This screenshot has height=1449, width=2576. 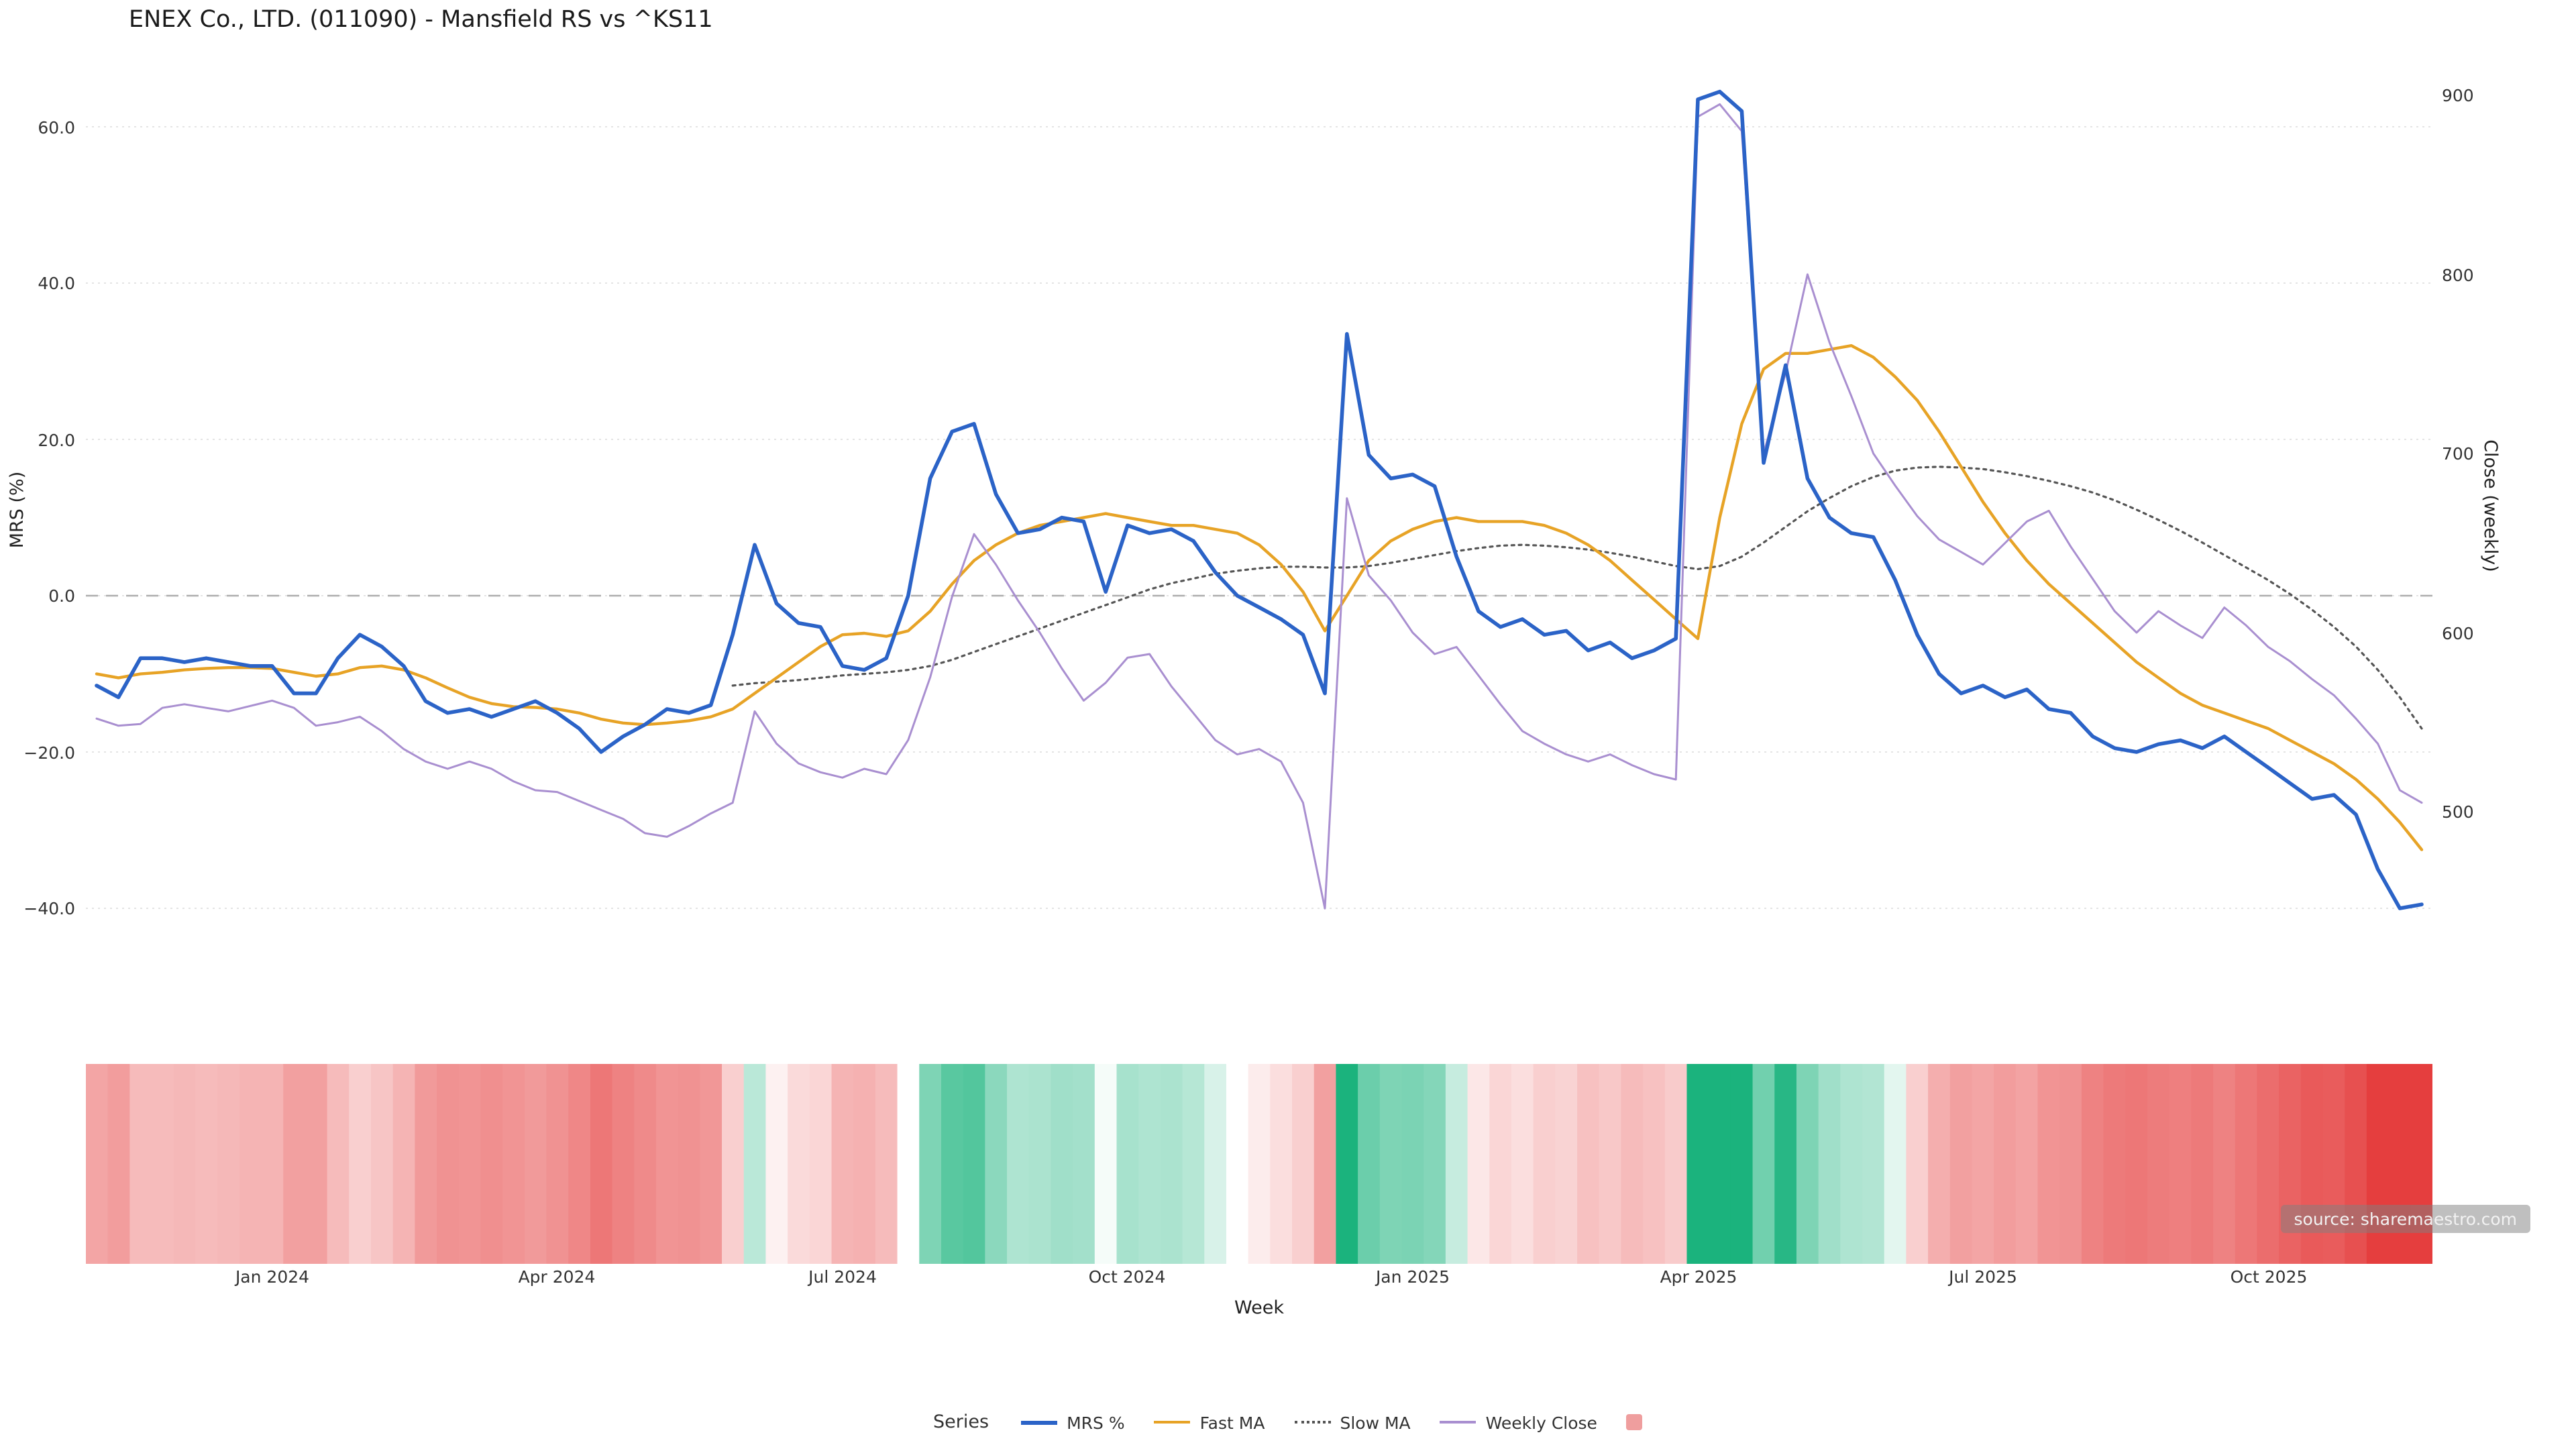 I want to click on legend-item-label: Weekly Close, so click(x=1541, y=1422).